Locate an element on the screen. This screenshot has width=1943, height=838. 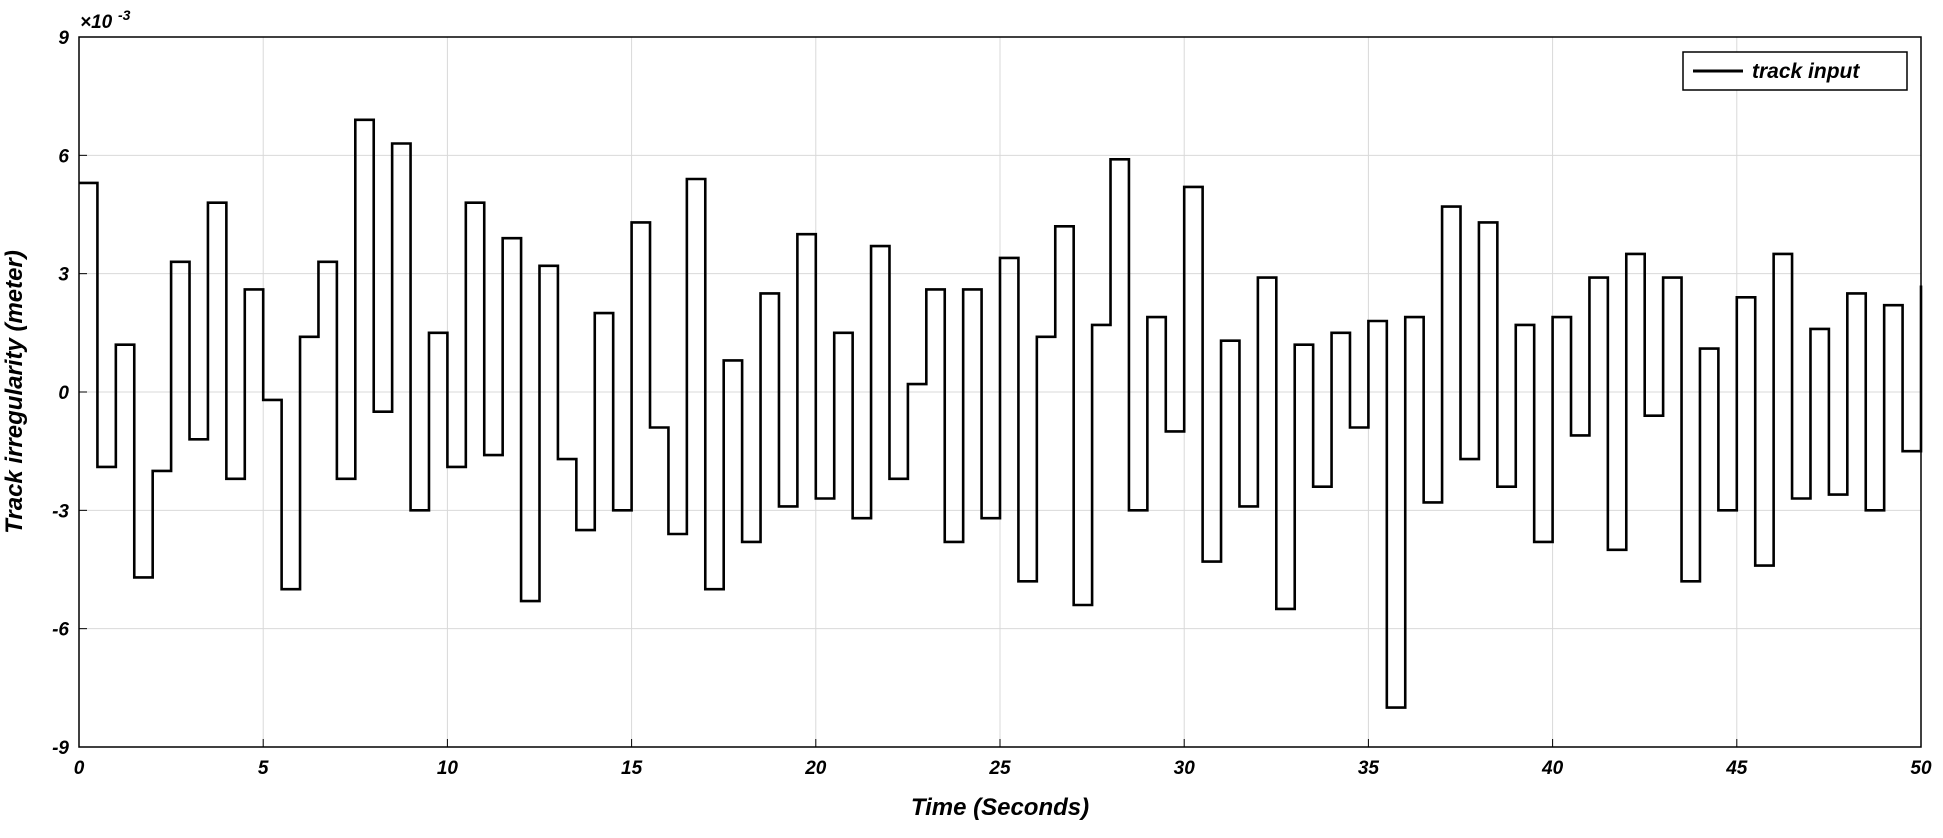
y-multiplier: ×10 is located at coordinates (96, 22).